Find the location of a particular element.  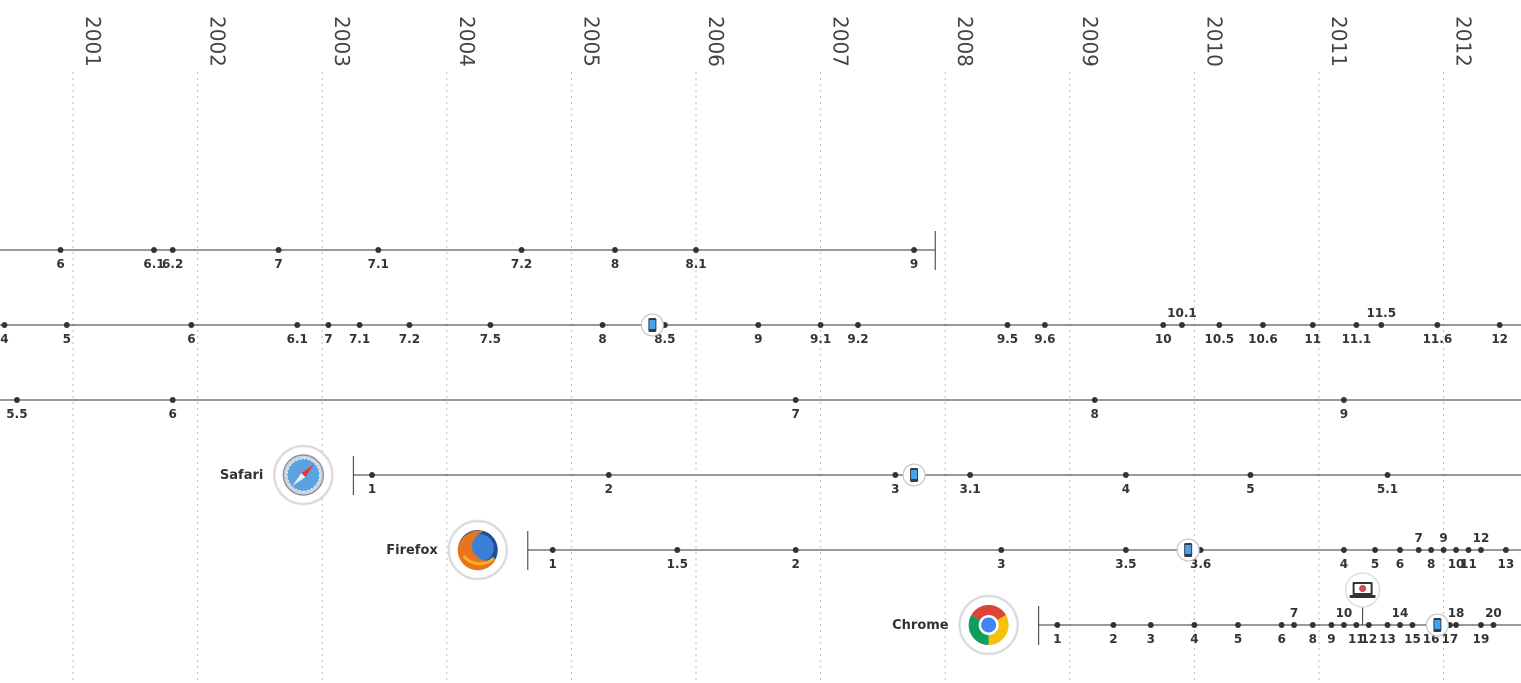

release-label-12: 12 is located at coordinates (1499, 339).